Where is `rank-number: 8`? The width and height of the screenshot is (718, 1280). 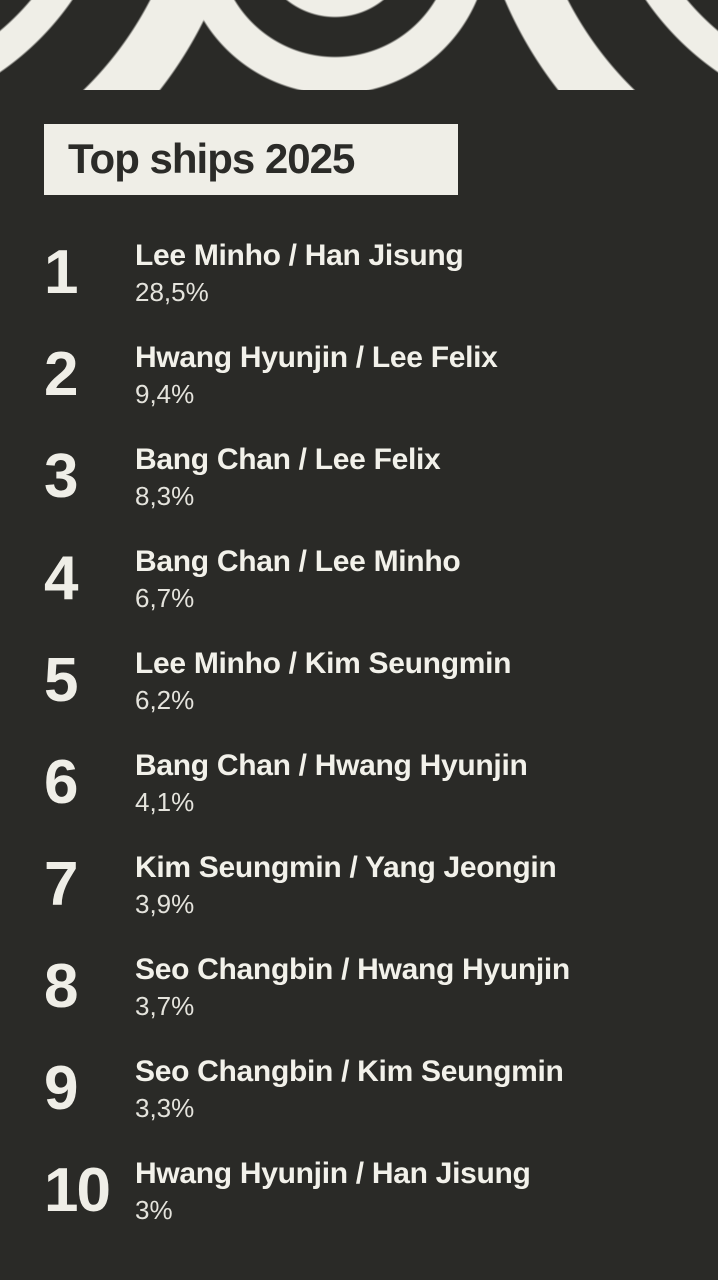 rank-number: 8 is located at coordinates (61, 986).